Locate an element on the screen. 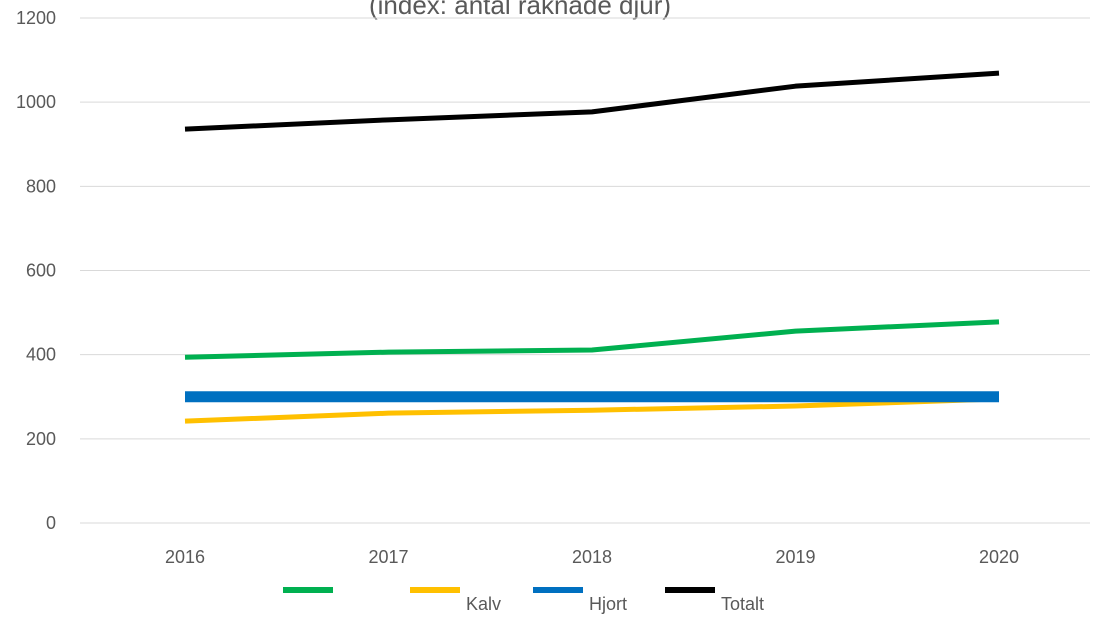 This screenshot has width=1102, height=618. y-tick-label: 400 is located at coordinates (41, 355).